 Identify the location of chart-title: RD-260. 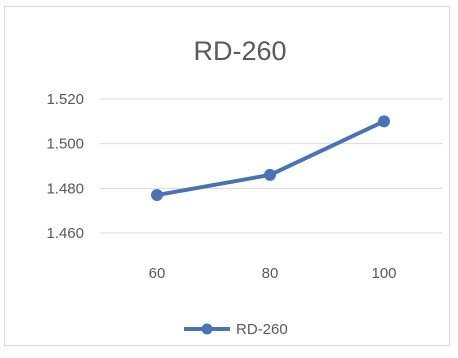
(239, 51).